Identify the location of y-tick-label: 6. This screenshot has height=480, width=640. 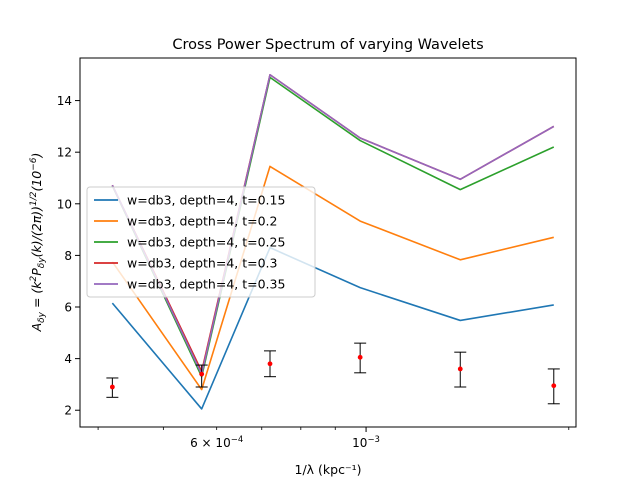
(68, 308).